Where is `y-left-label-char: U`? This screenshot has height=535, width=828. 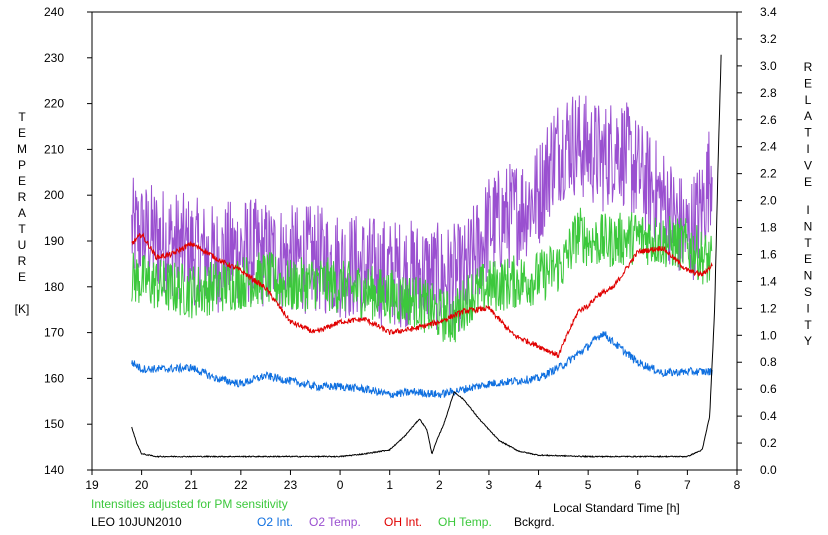 y-left-label-char: U is located at coordinates (22, 245).